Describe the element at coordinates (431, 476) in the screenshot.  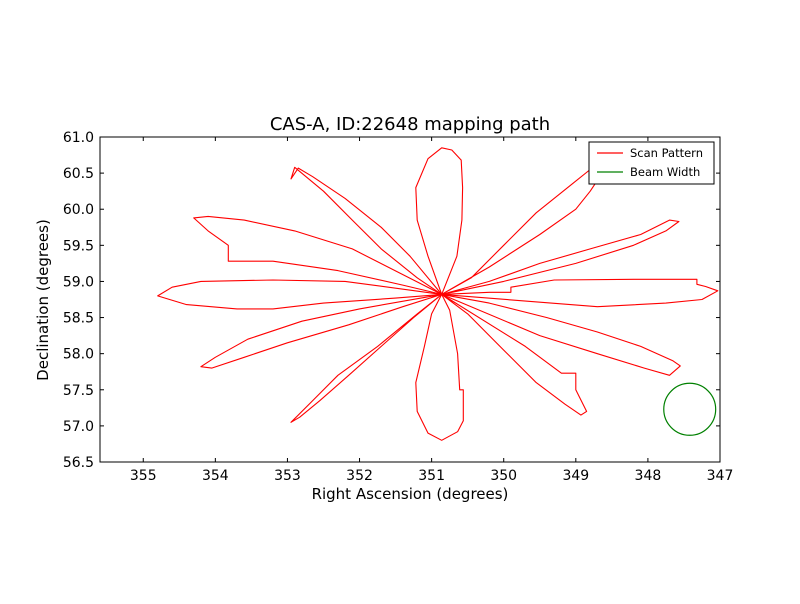
I see `x-tick-label: 351` at that location.